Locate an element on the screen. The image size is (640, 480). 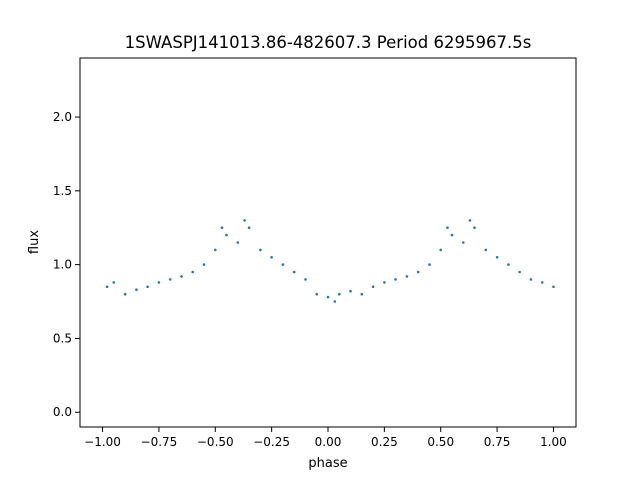
y-axis-label: flux is located at coordinates (34, 242).